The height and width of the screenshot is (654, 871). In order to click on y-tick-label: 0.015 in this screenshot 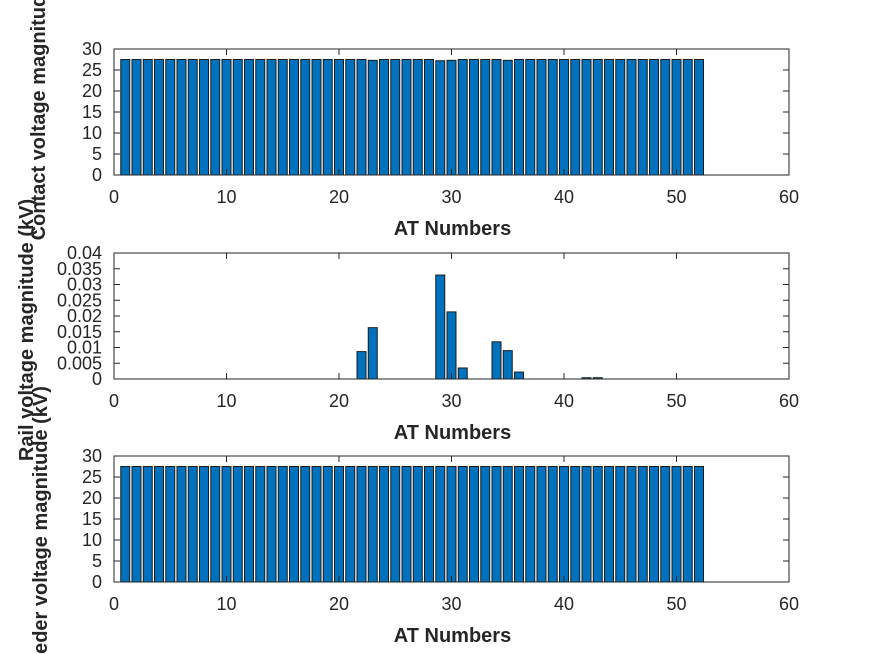, I will do `click(79, 332)`.